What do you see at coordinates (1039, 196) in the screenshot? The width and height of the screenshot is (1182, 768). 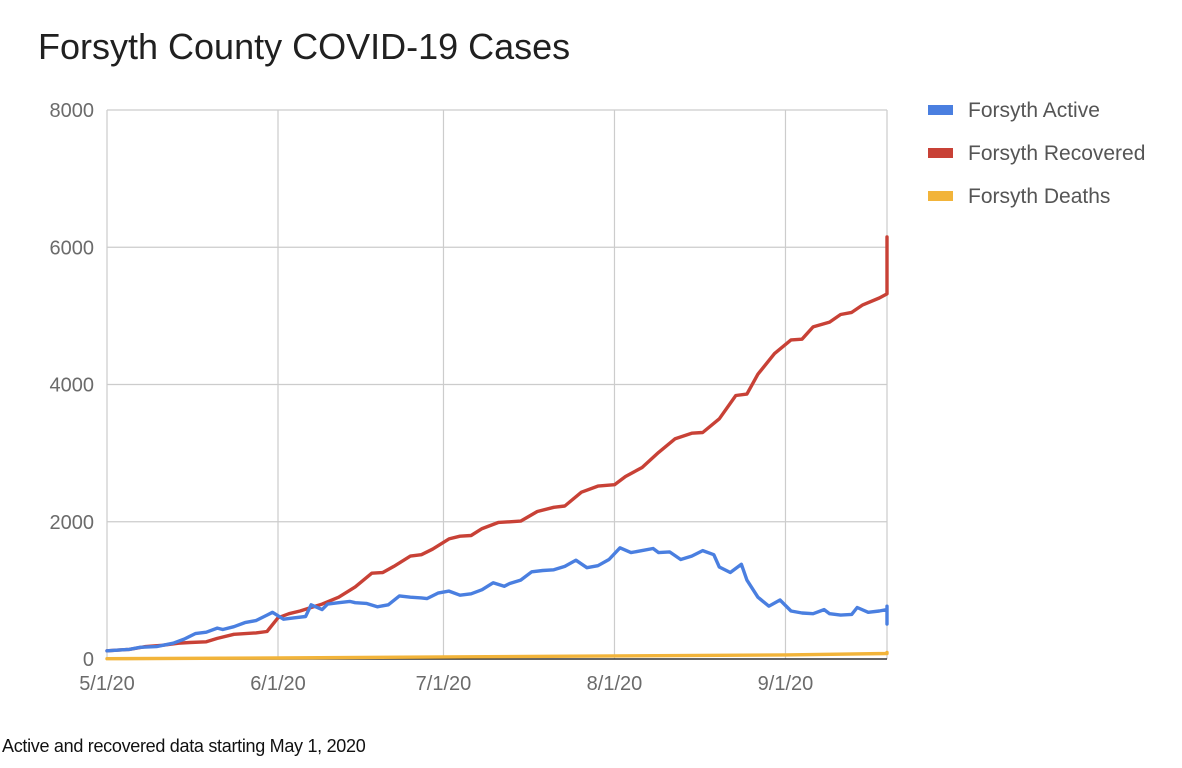 I see `legend-label: Forsyth Deaths` at bounding box center [1039, 196].